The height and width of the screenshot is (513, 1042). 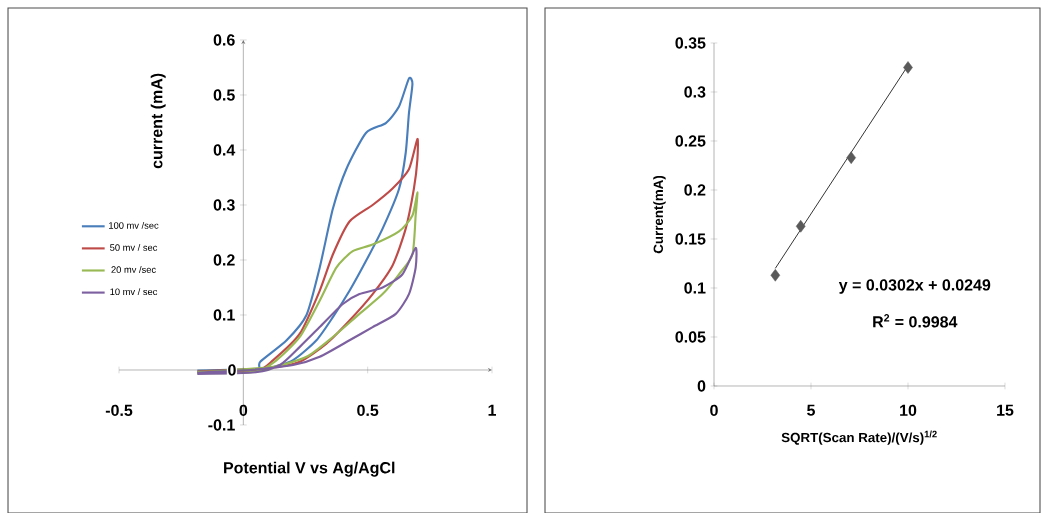 I want to click on legend-label: 10 mv / sec, so click(x=134, y=292).